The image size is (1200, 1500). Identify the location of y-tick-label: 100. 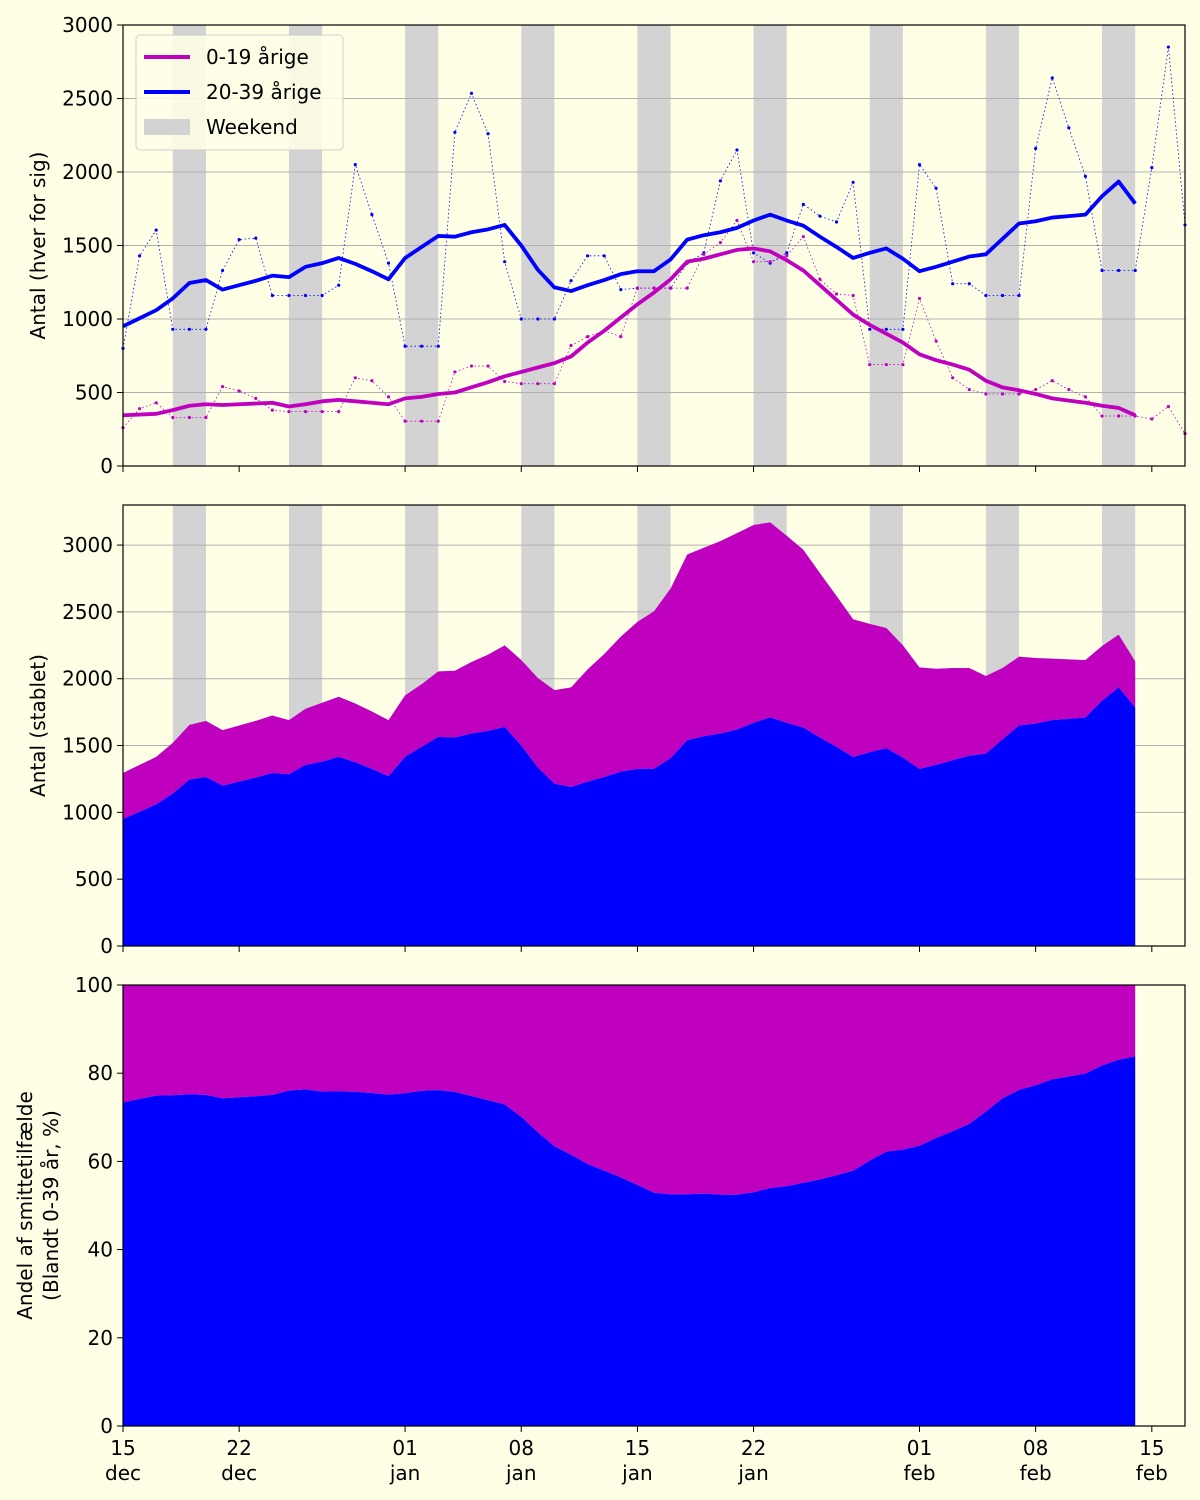
(94, 985).